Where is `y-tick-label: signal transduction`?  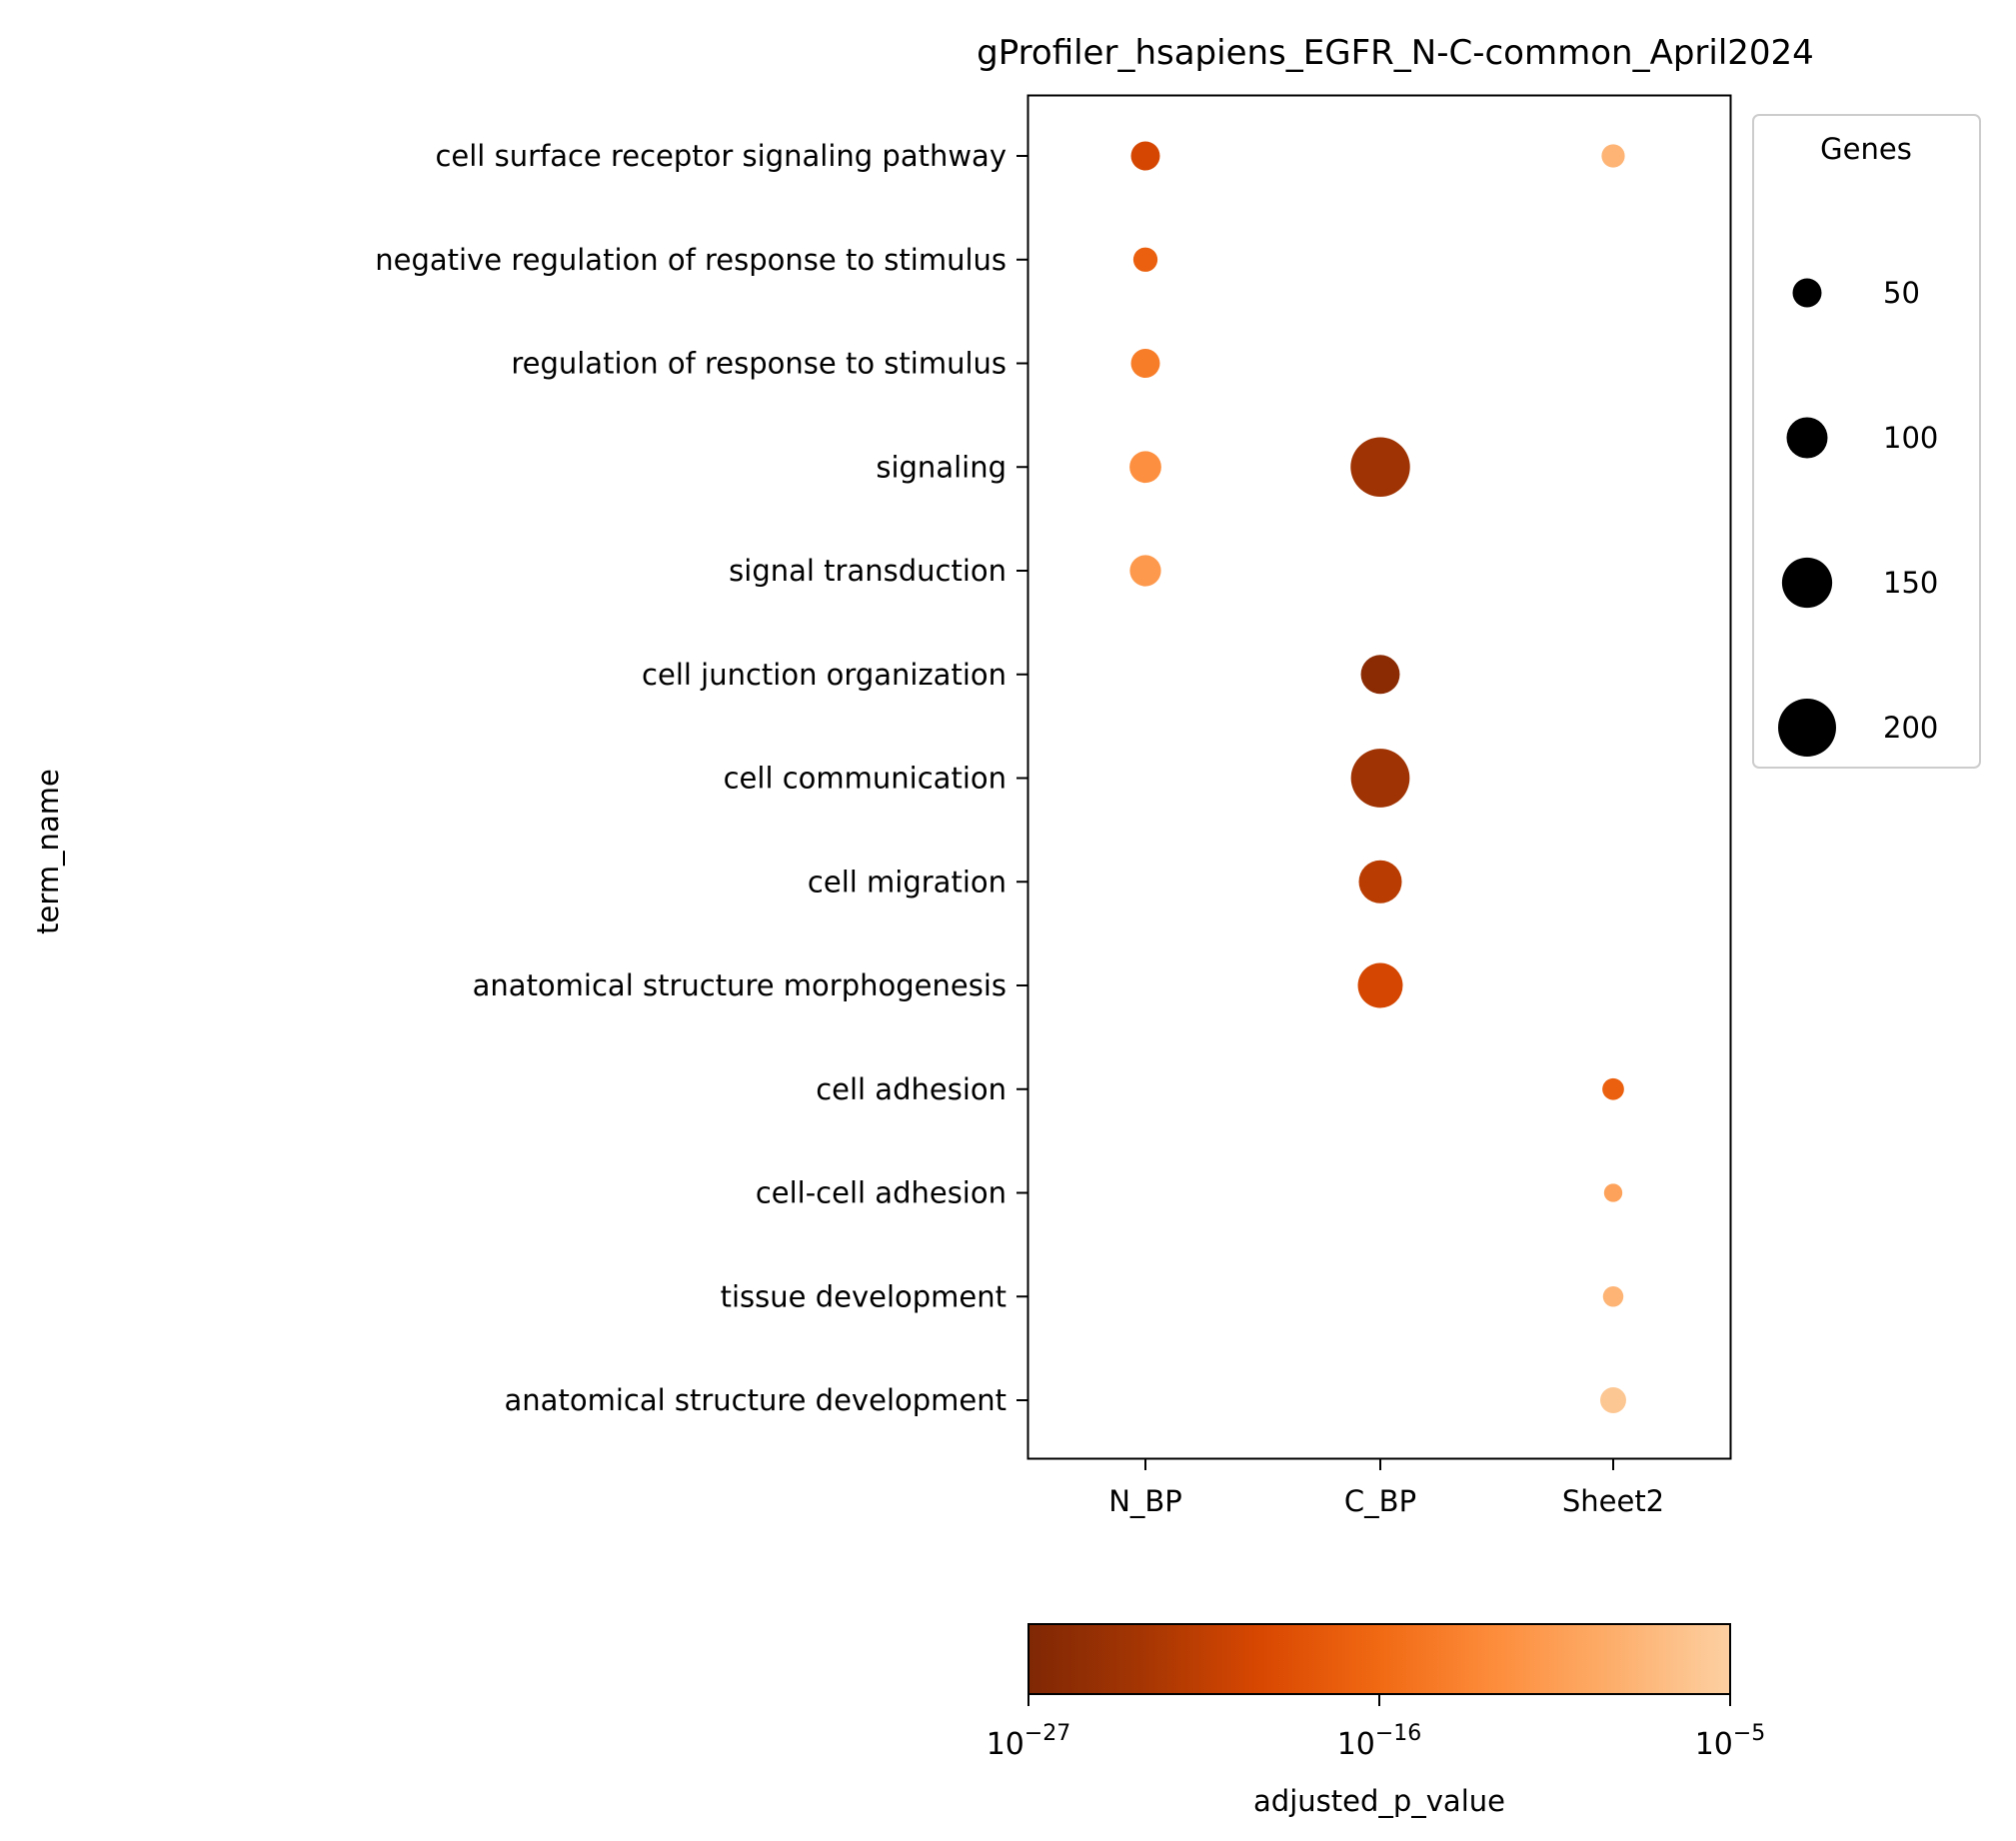 y-tick-label: signal transduction is located at coordinates (868, 571).